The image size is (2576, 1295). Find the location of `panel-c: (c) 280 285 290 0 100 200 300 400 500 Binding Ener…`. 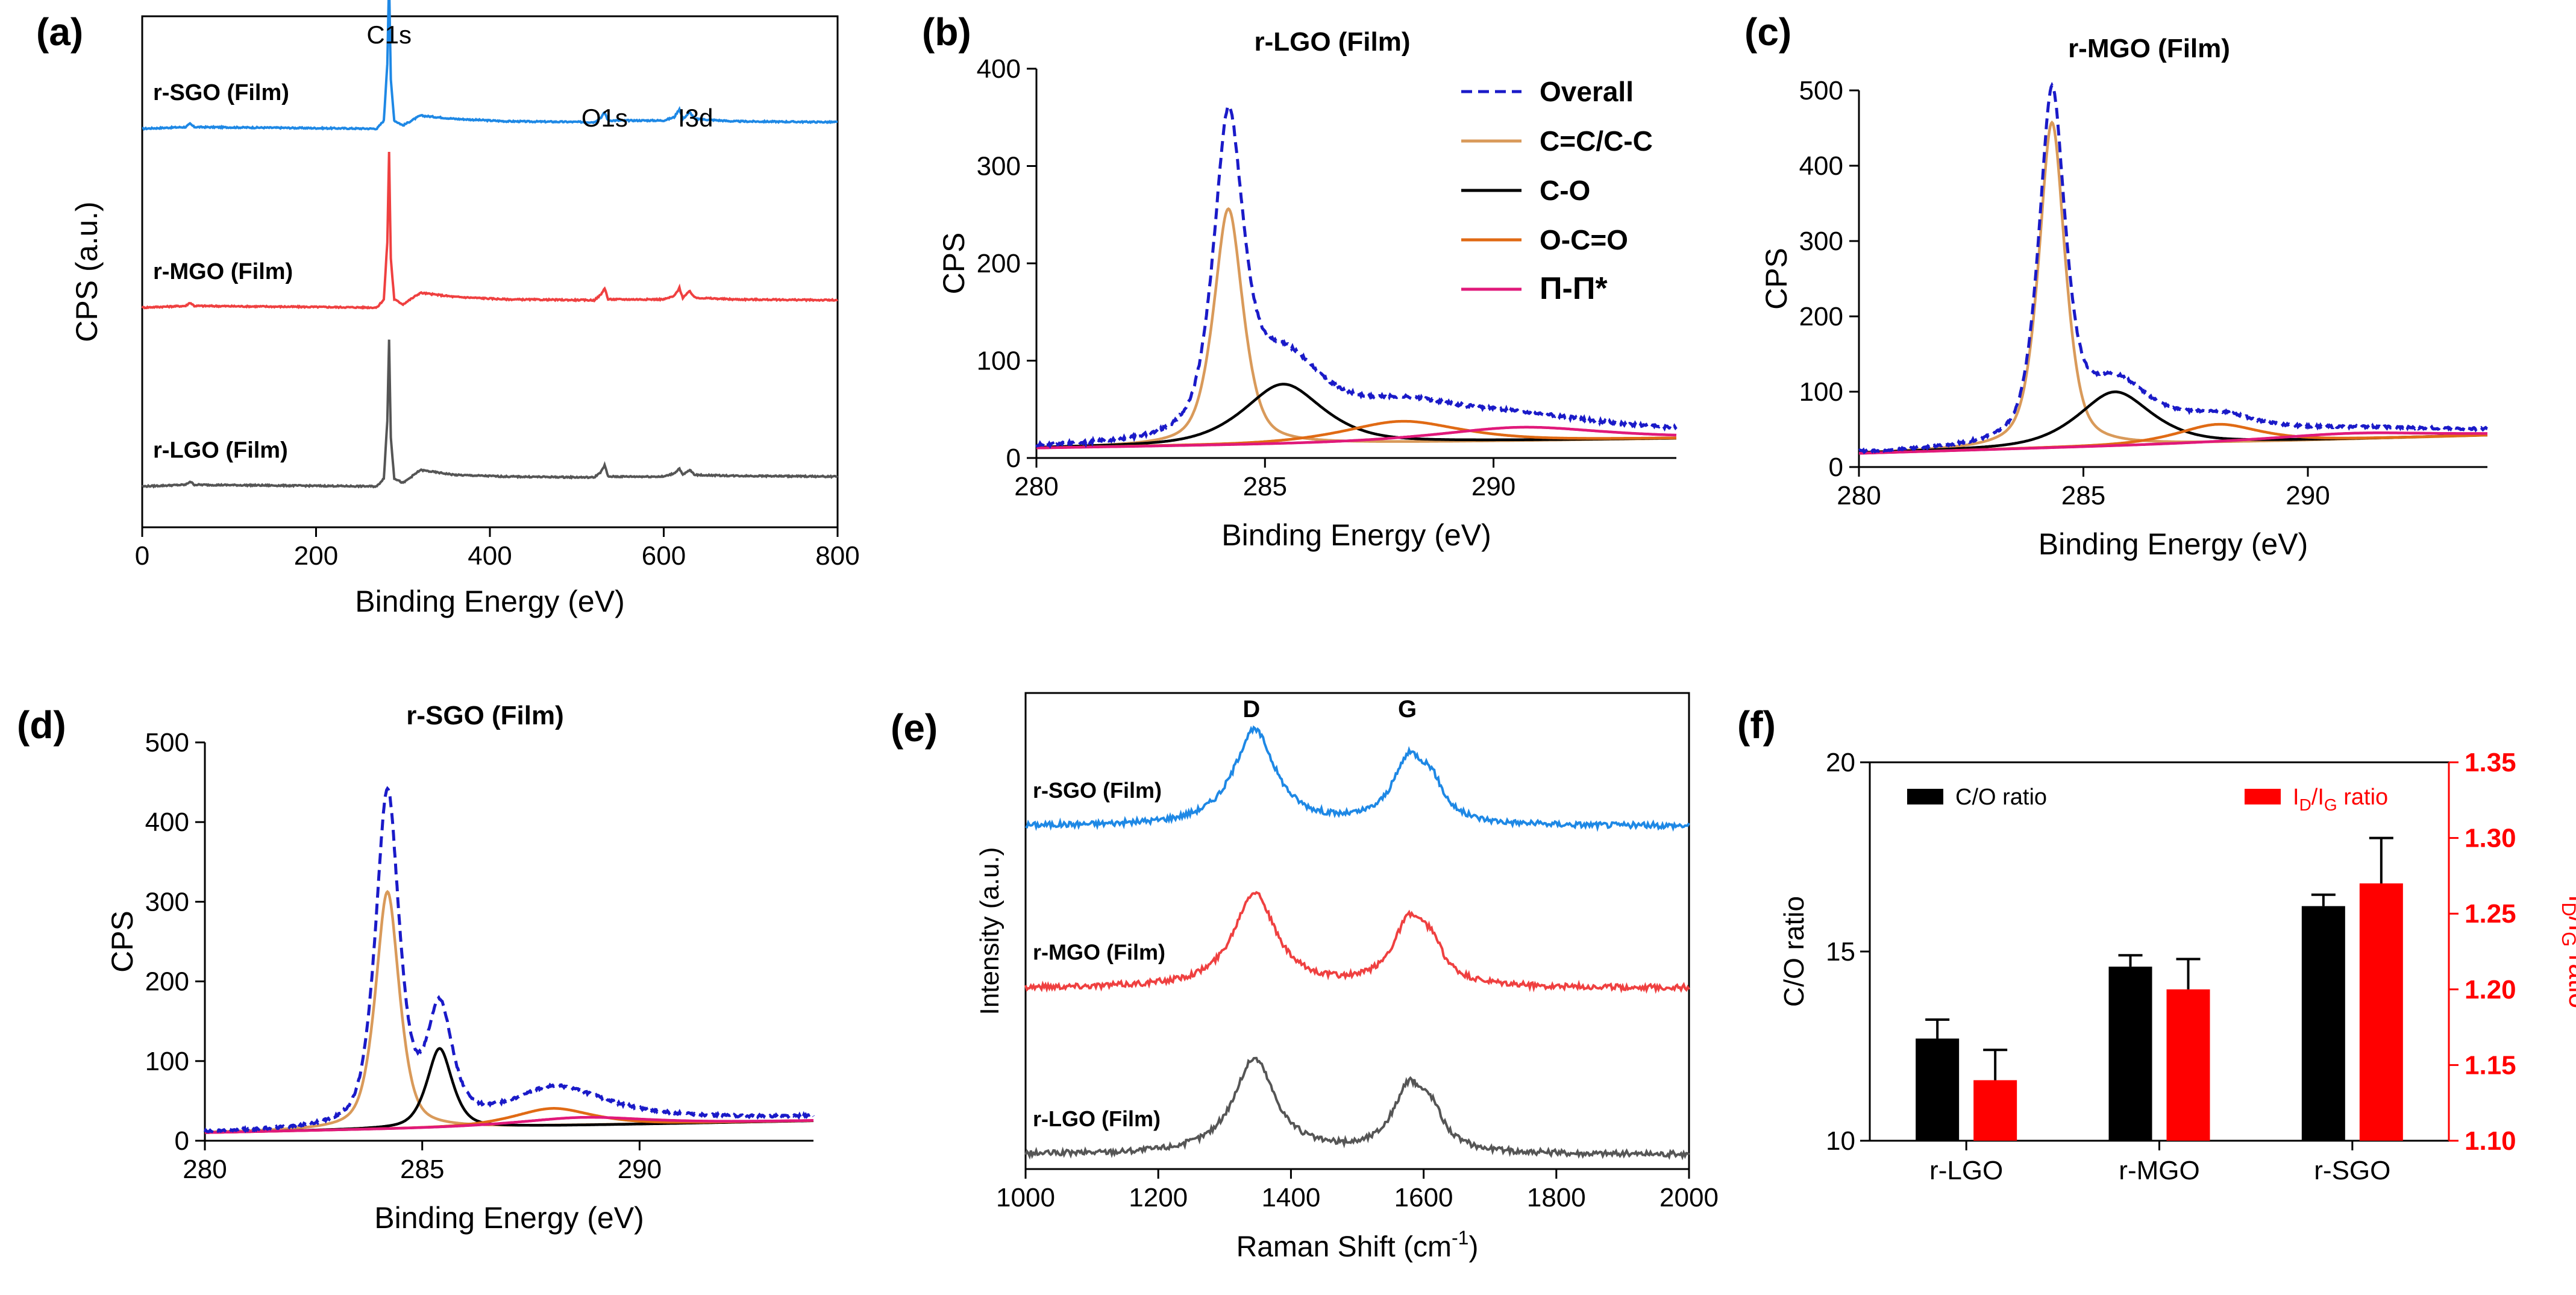

panel-c: (c) 280 285 290 0 100 200 300 400 500 Binding Ener… is located at coordinates (2116, 285).